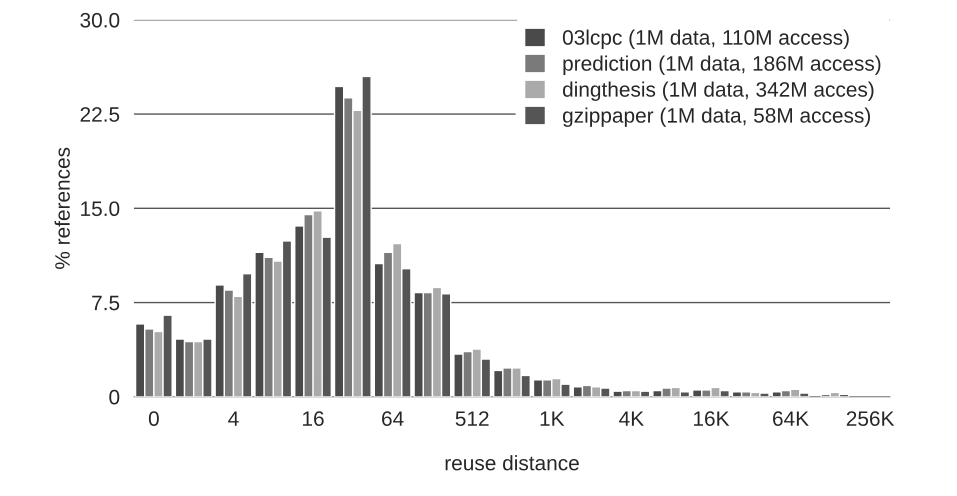  I want to click on x-tick-label: 0, so click(153, 418).